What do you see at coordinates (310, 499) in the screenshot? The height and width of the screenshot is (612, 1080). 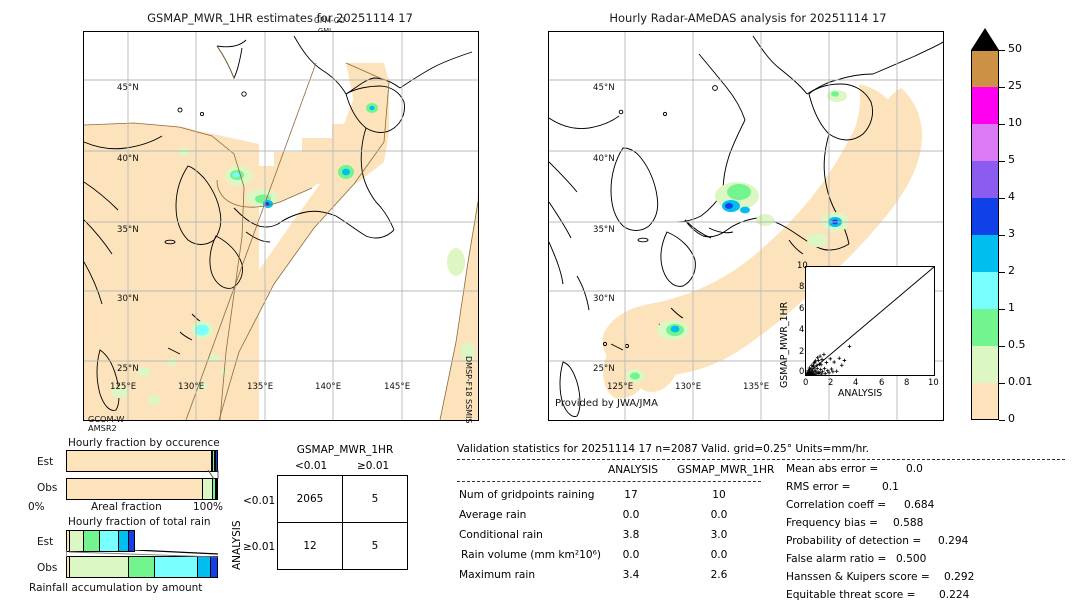 I see `contingency-cell-hitmiss-00: 2065` at bounding box center [310, 499].